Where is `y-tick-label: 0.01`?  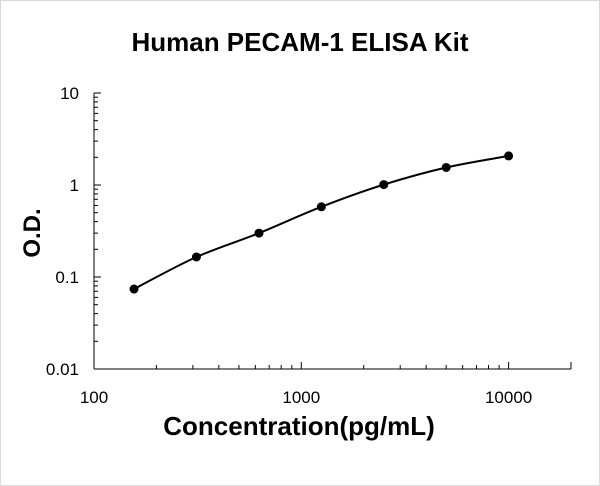 y-tick-label: 0.01 is located at coordinates (62, 369).